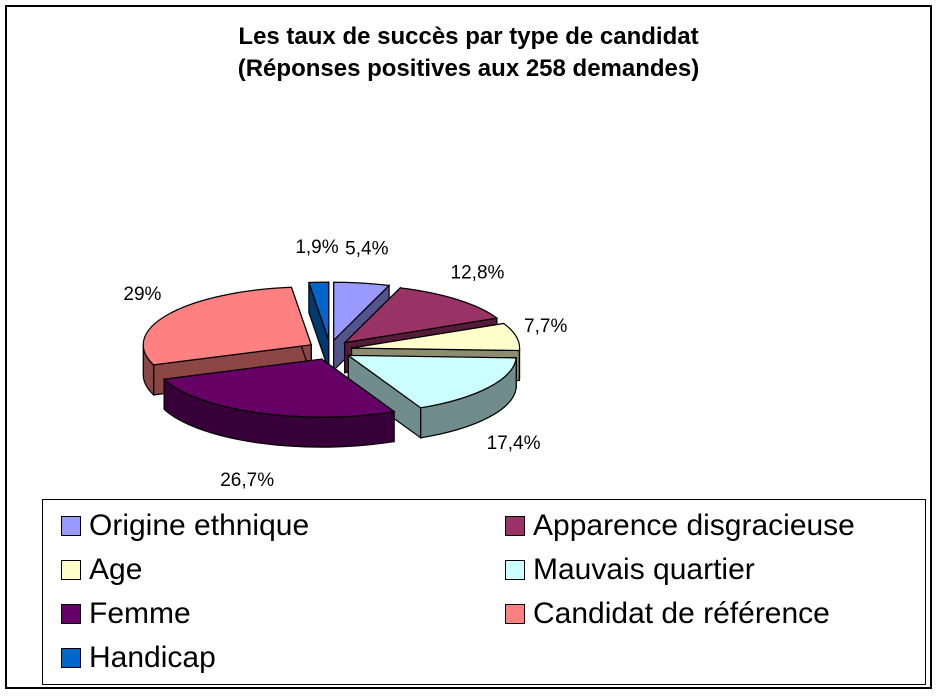 The image size is (941, 698). Describe the element at coordinates (142, 294) in the screenshot. I see `data-label-candidat-de-reference: 29%` at that location.